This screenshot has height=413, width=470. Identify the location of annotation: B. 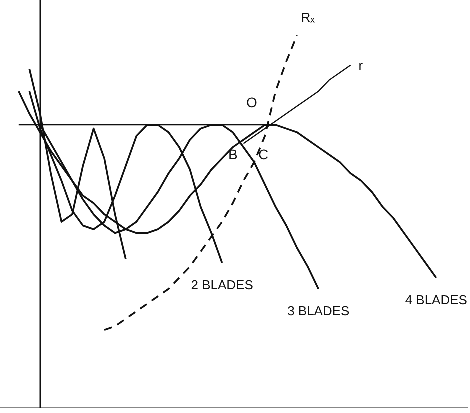
(233, 154).